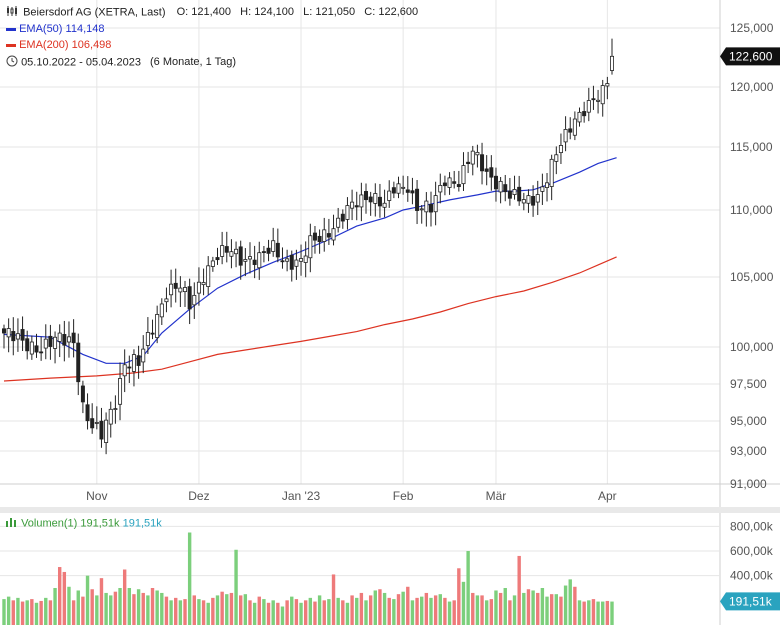 The height and width of the screenshot is (625, 780). I want to click on y-tick-label: 93,000, so click(748, 451).